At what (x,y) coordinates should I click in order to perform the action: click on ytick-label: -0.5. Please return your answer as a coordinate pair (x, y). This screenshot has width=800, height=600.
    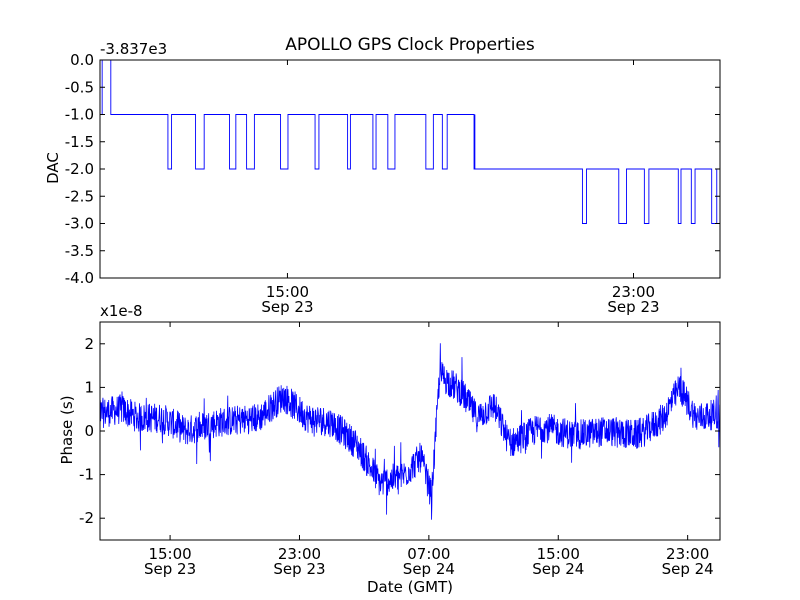
    Looking at the image, I should click on (79, 87).